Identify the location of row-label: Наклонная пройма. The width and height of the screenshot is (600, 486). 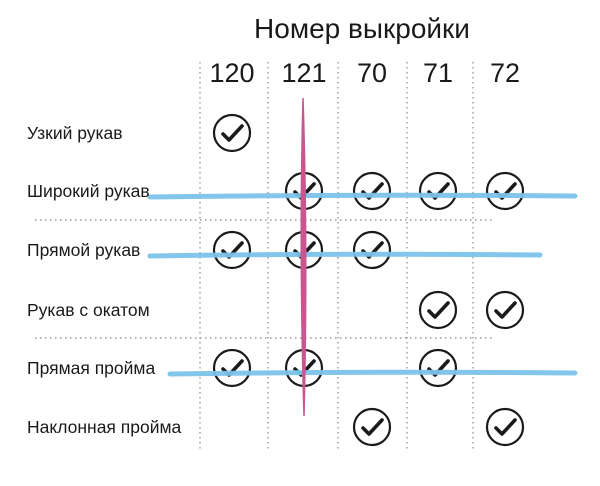
(104, 427).